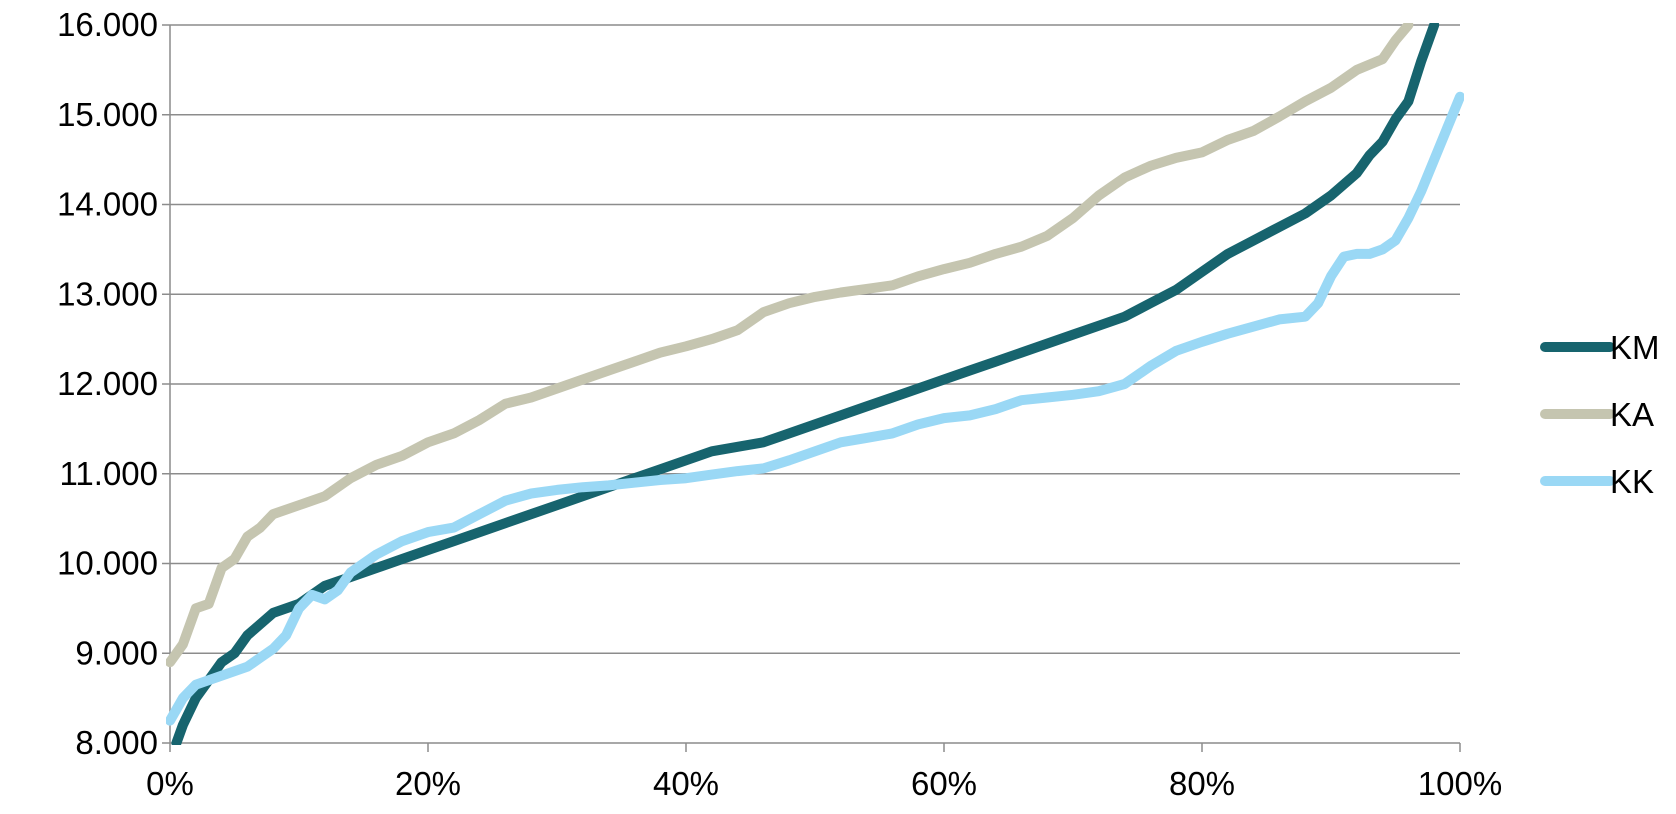 This screenshot has width=1676, height=814. What do you see at coordinates (107, 24) in the screenshot?
I see `y-tick-label: 16.000` at bounding box center [107, 24].